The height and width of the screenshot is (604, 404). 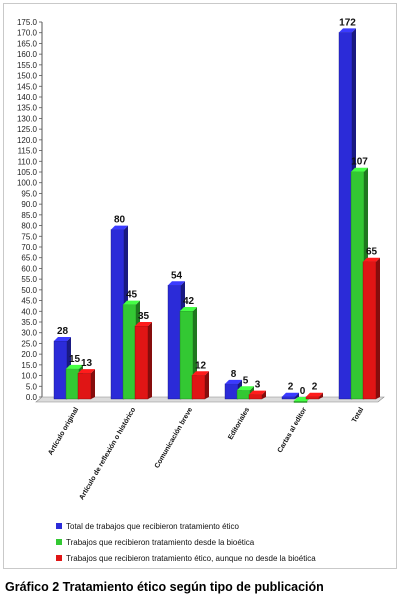 What do you see at coordinates (27, 86) in the screenshot?
I see `y-tick-label: 145.0` at bounding box center [27, 86].